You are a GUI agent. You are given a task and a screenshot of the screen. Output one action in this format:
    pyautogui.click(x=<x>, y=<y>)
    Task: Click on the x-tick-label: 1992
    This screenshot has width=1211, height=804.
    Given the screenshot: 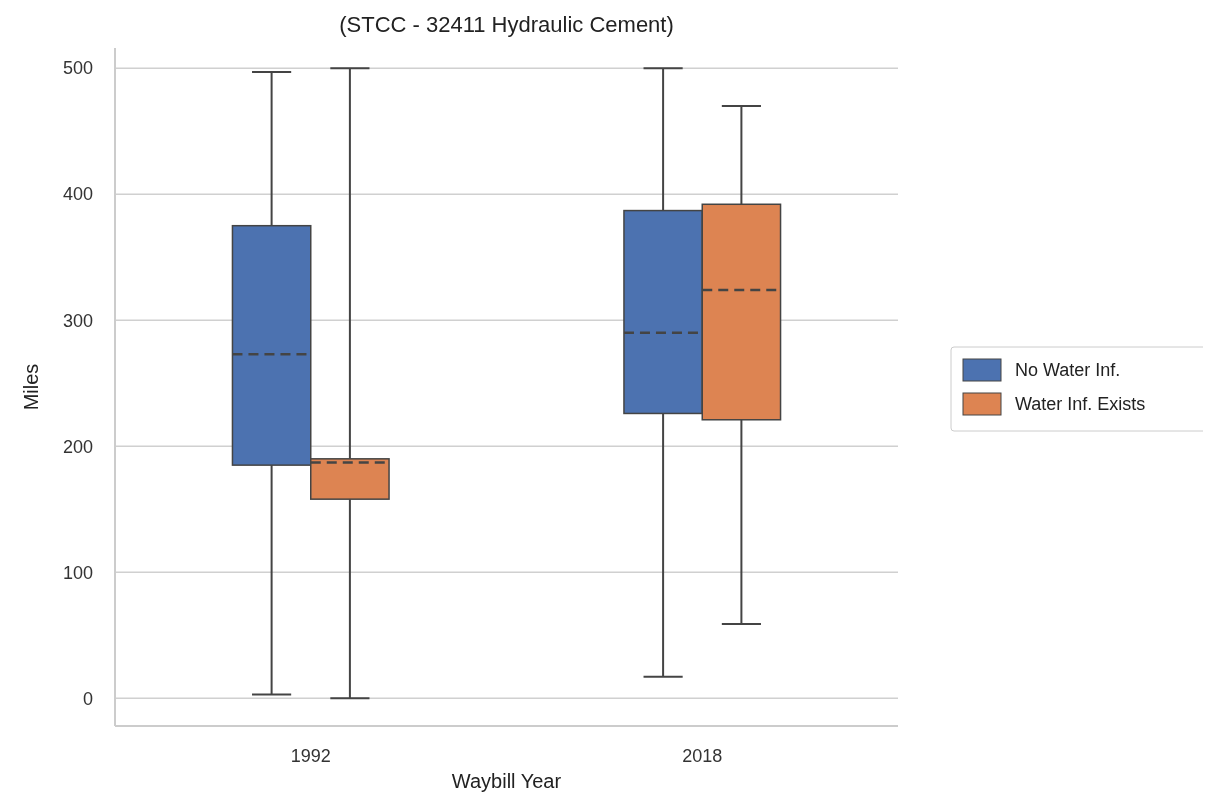 What is the action you would take?
    pyautogui.click(x=310, y=756)
    